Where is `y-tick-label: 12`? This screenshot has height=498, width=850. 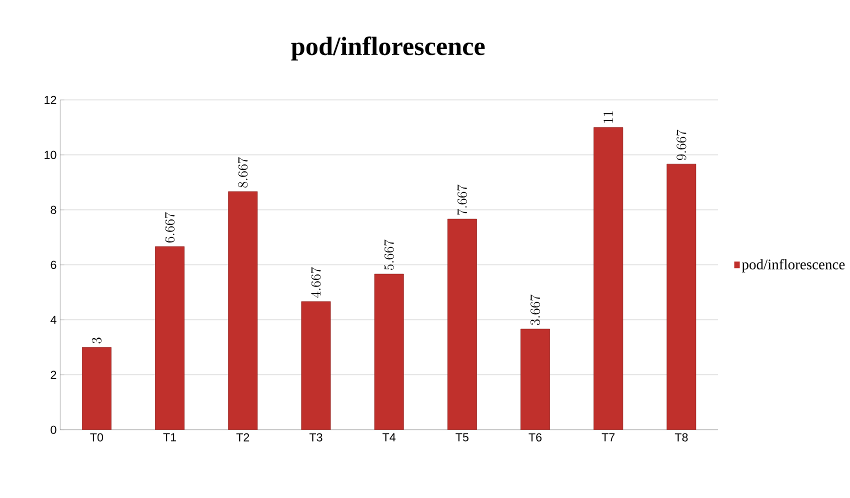
y-tick-label: 12 is located at coordinates (50, 100).